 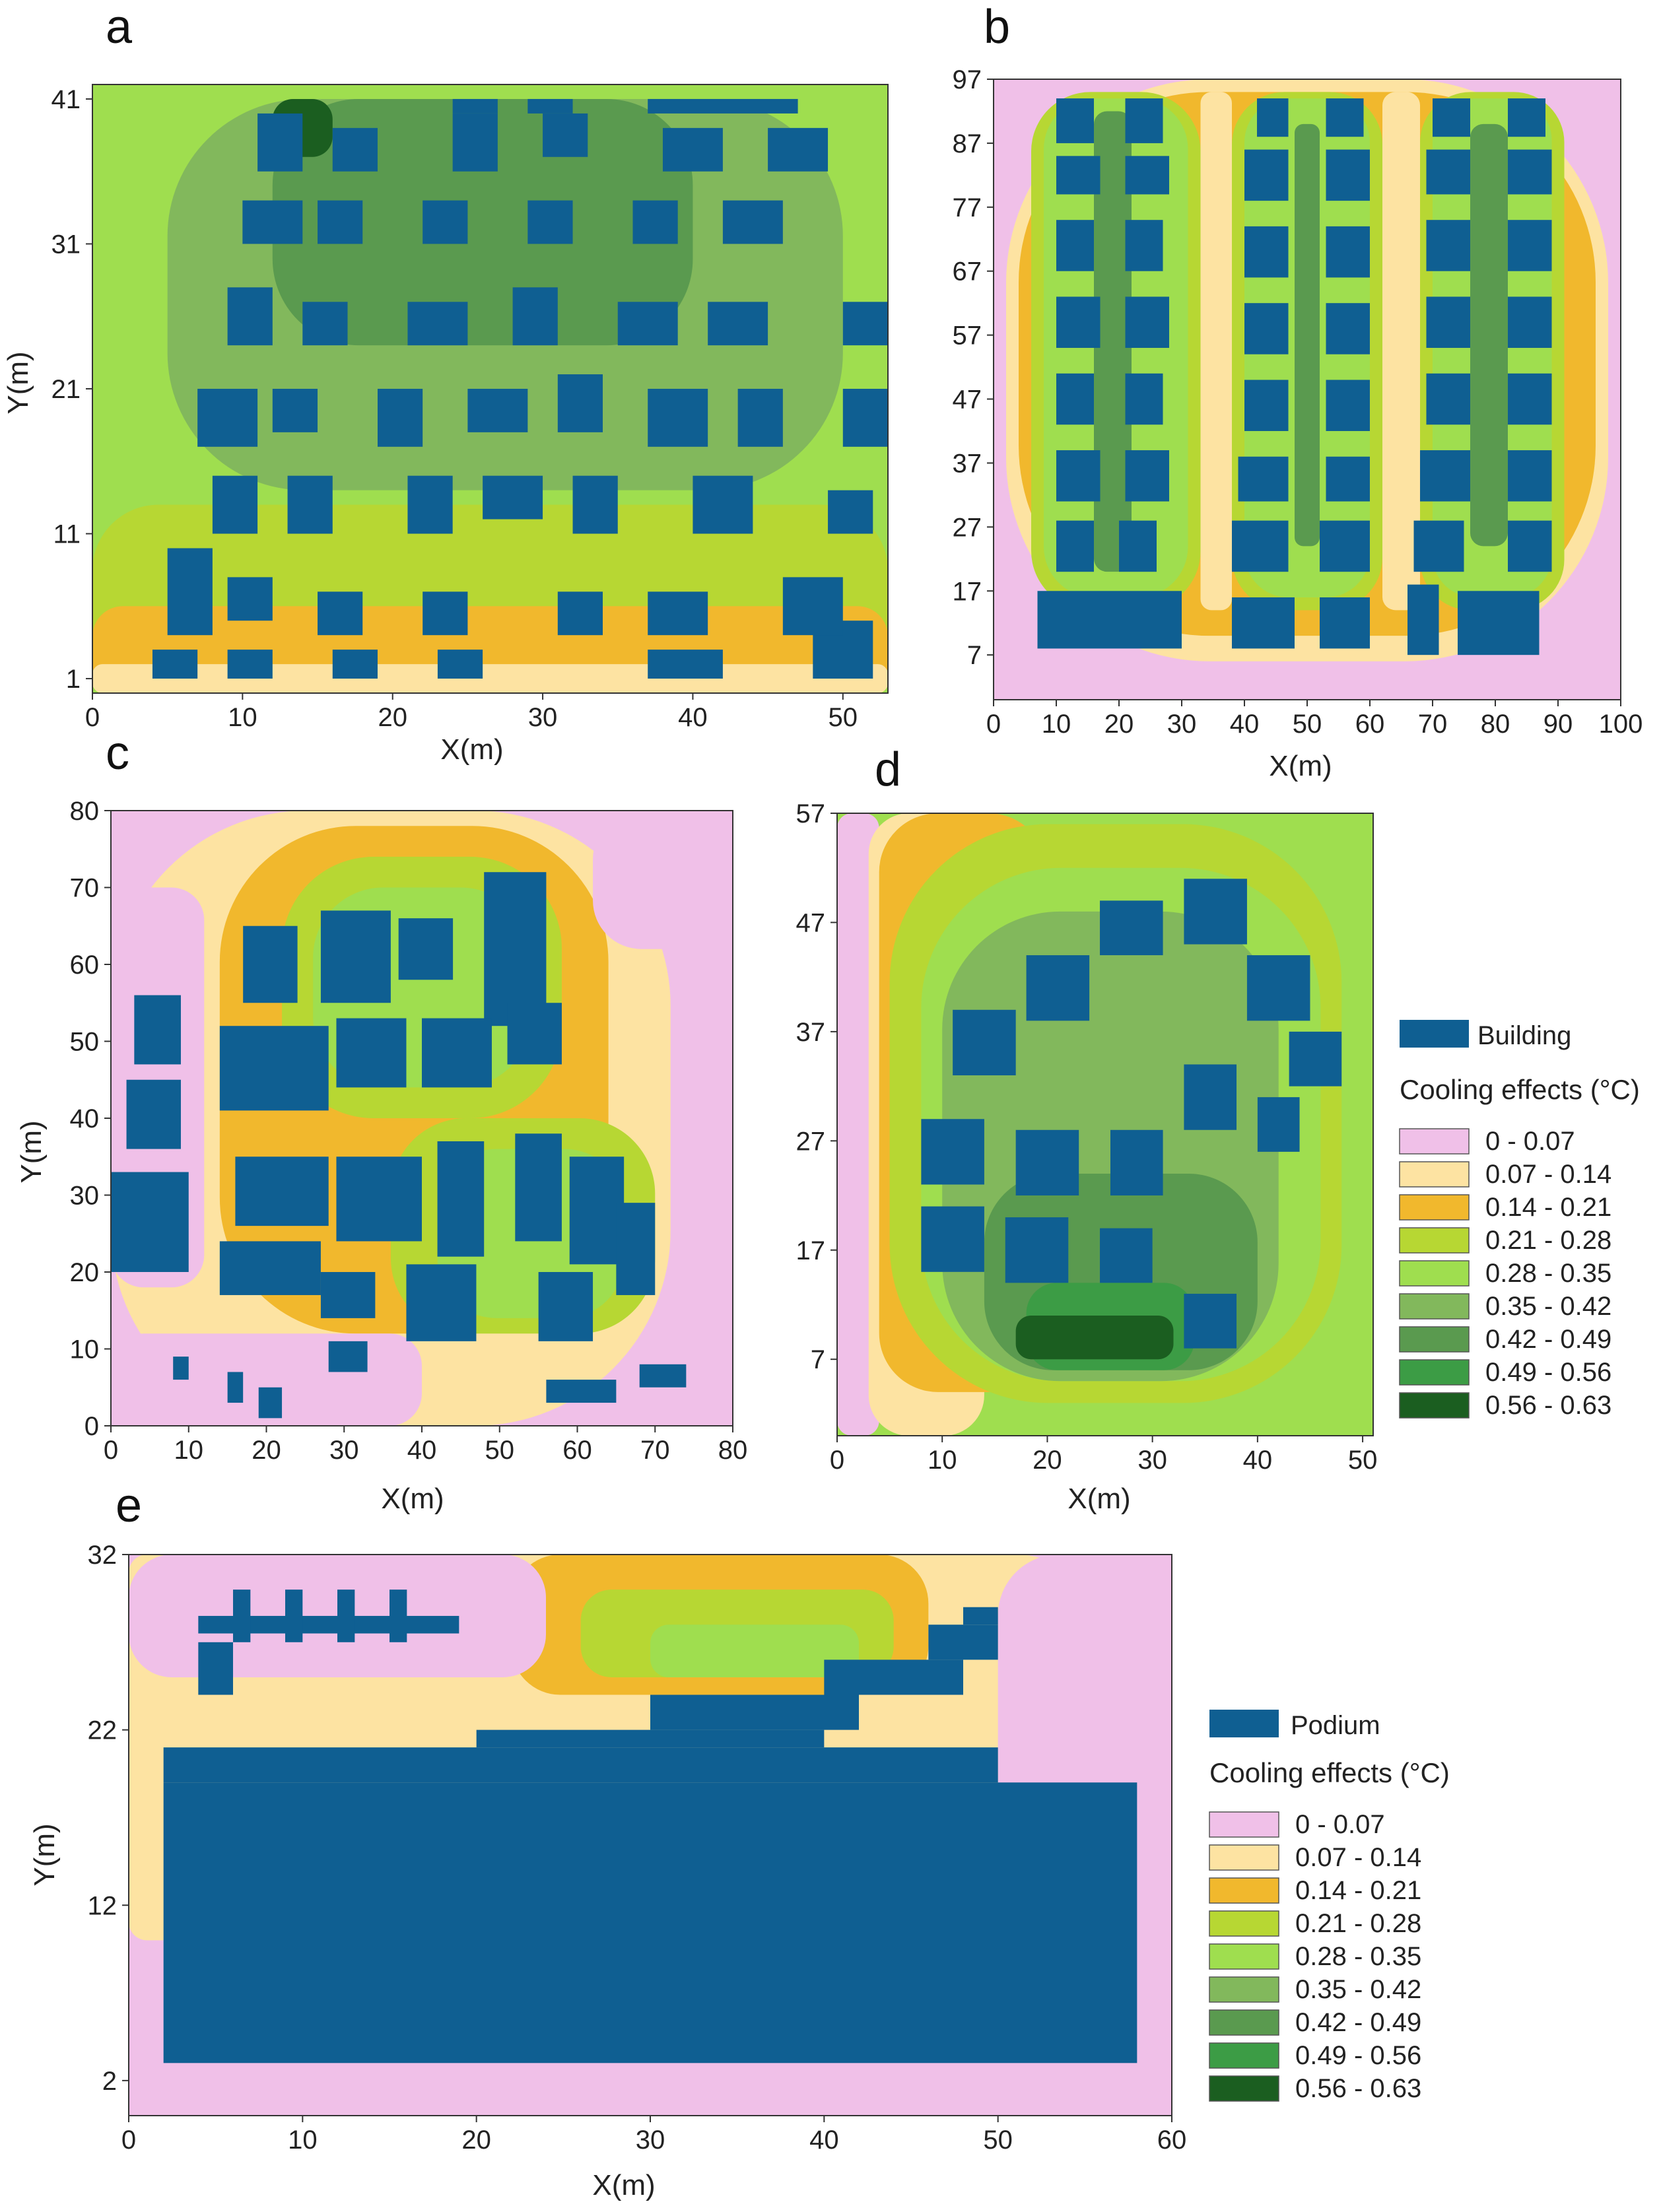 What do you see at coordinates (85, 1118) in the screenshot?
I see `y-tick-label: 40` at bounding box center [85, 1118].